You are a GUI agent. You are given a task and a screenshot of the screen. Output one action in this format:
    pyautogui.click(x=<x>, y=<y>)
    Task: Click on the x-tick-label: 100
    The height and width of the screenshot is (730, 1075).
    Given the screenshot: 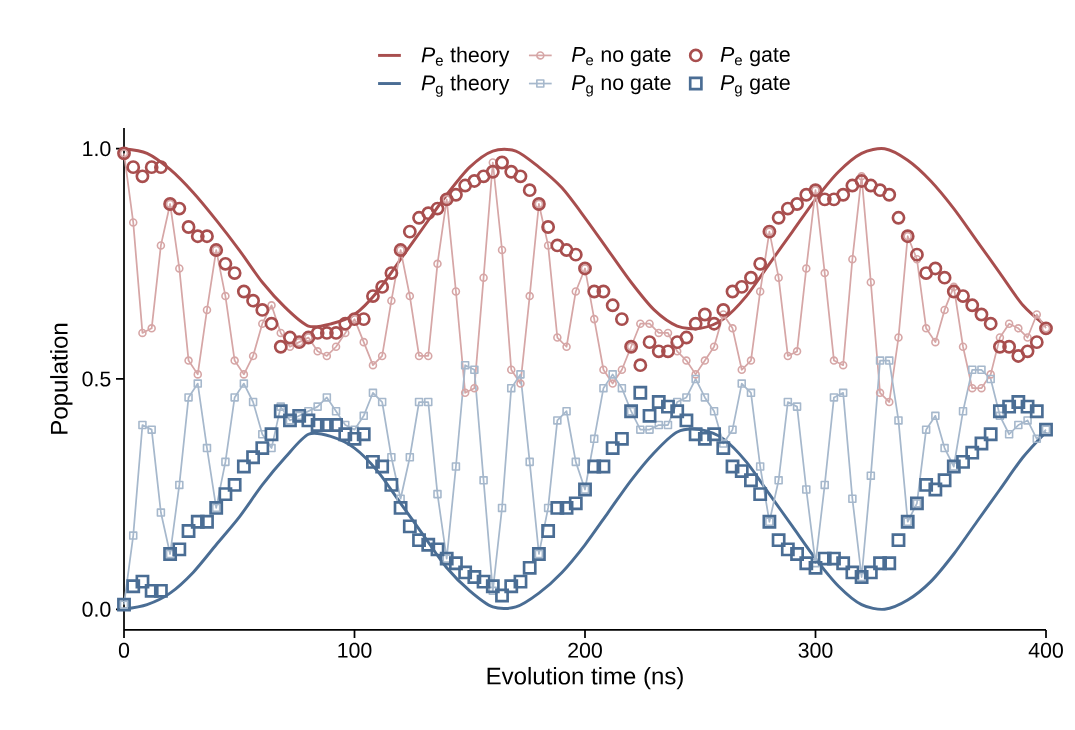 What is the action you would take?
    pyautogui.click(x=355, y=650)
    